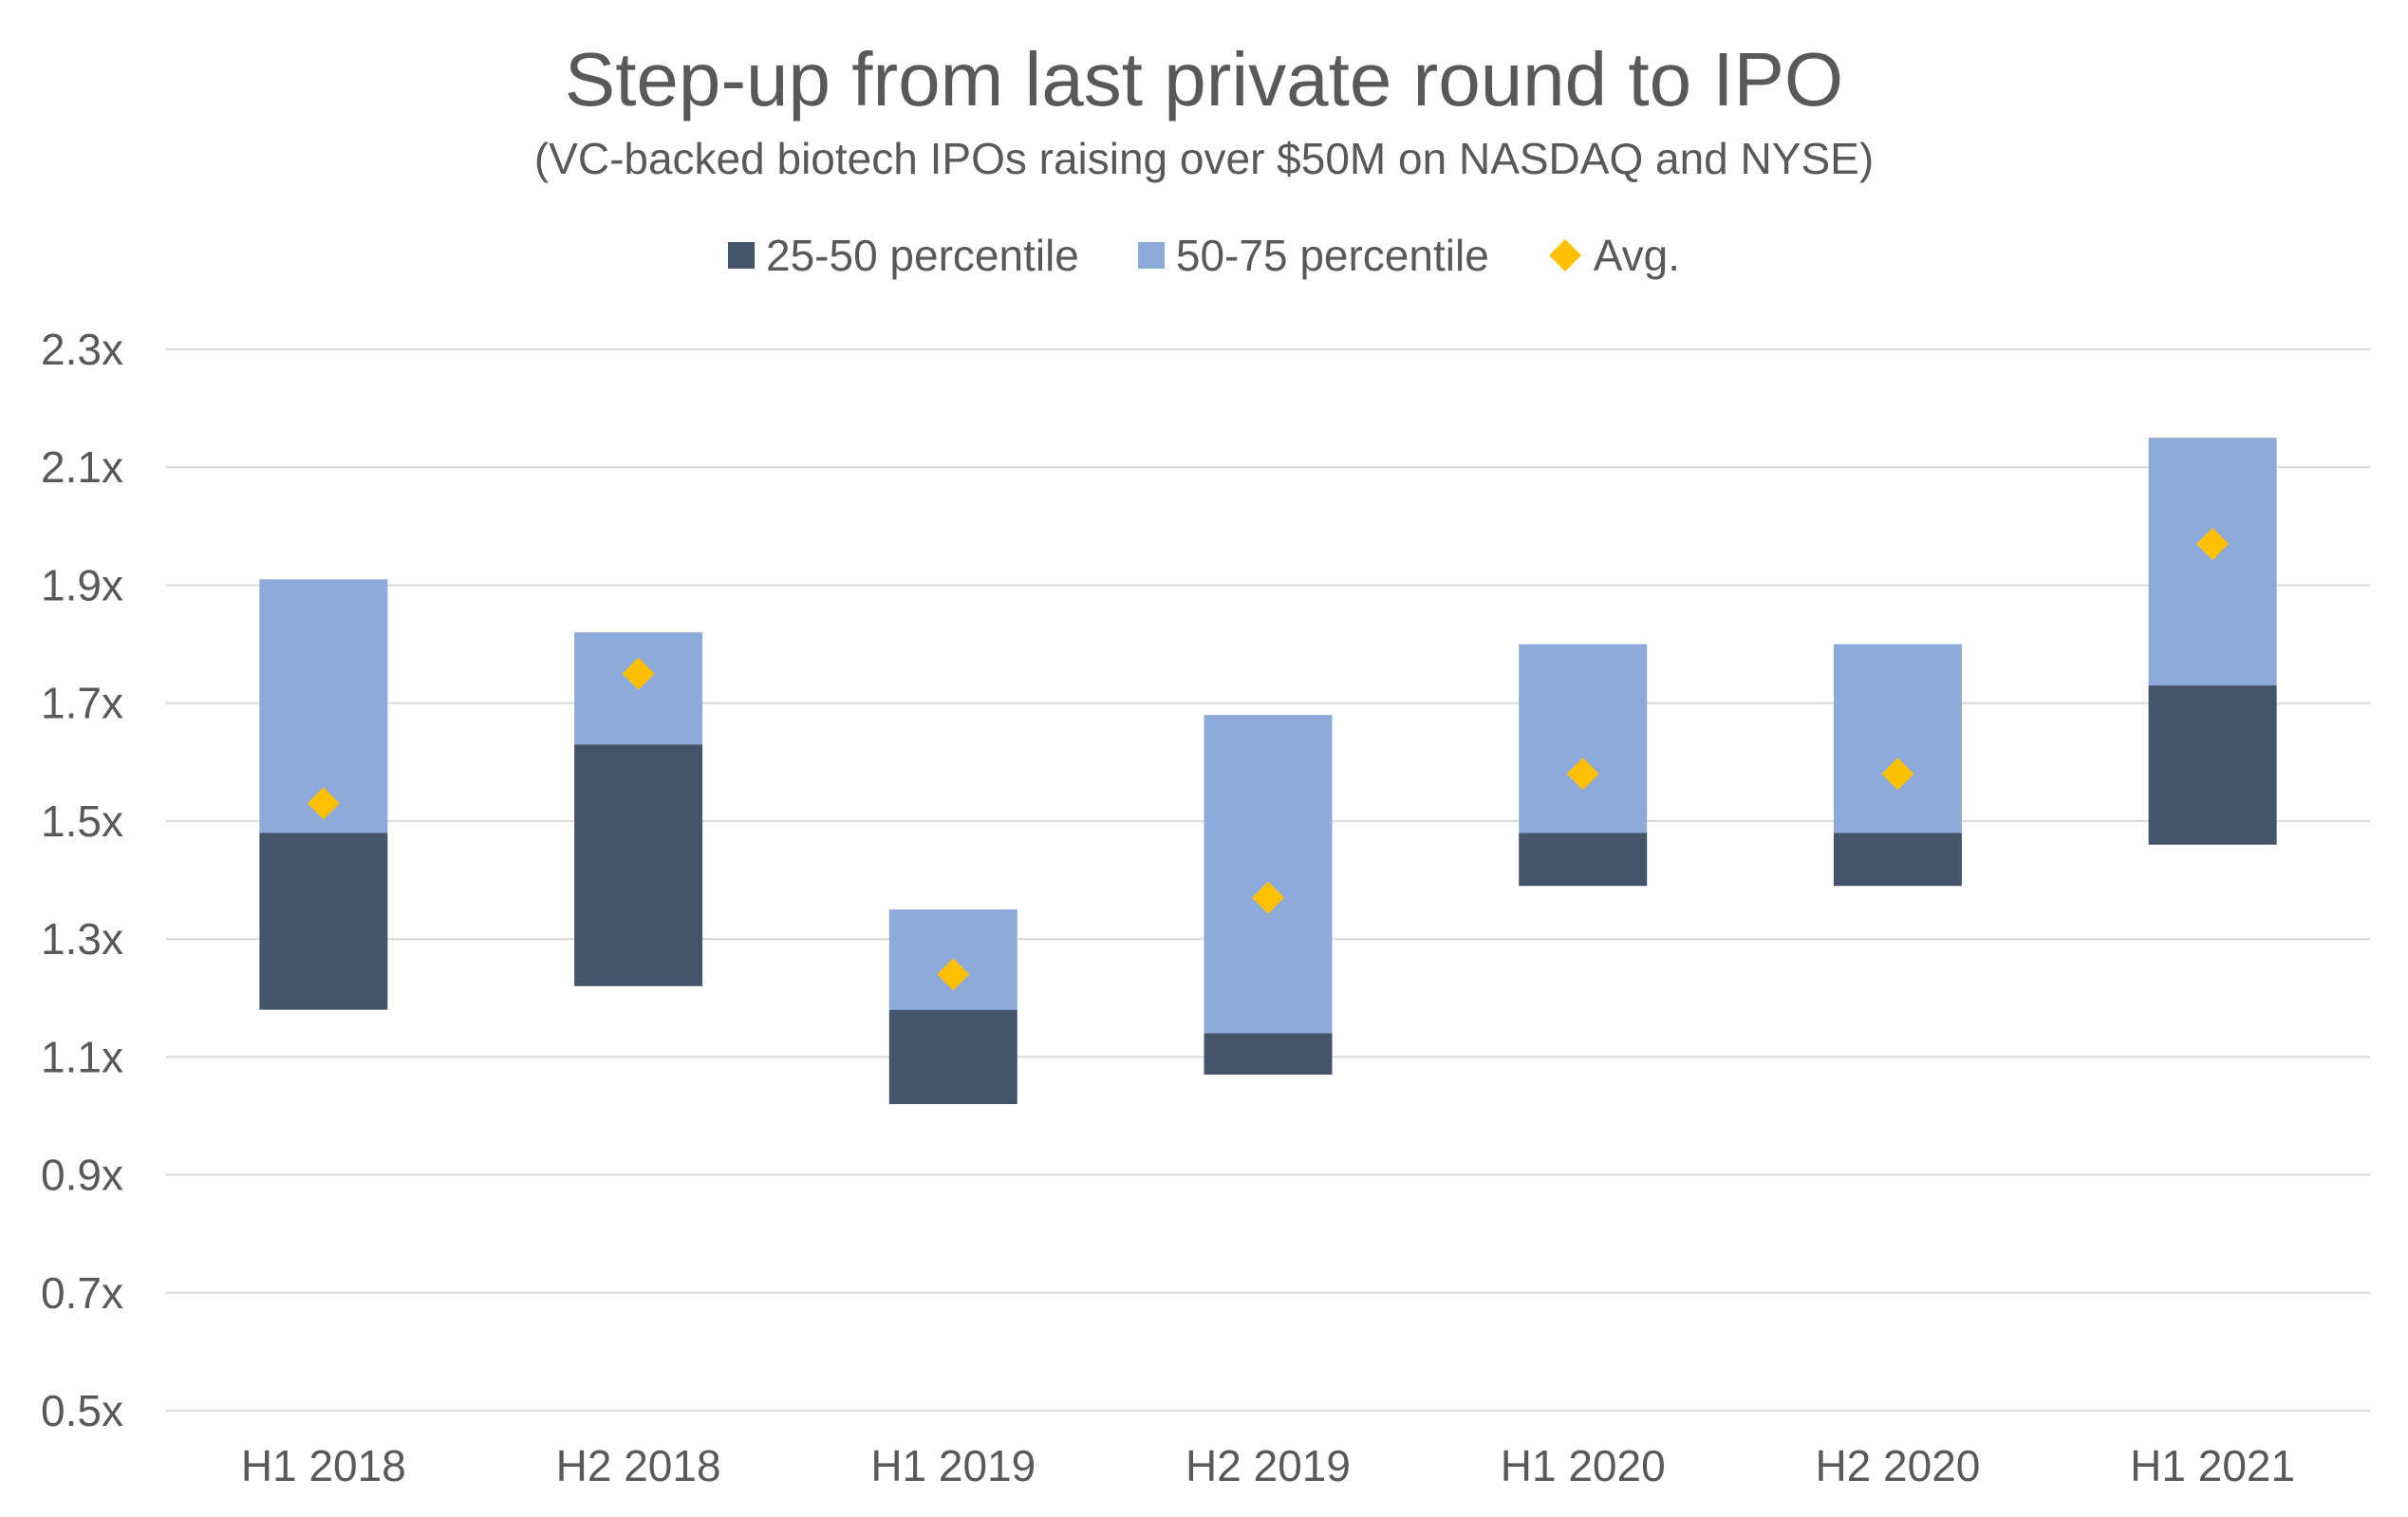 The height and width of the screenshot is (1517, 2408). Describe the element at coordinates (82, 939) in the screenshot. I see `y-tick-label: 1.3x` at that location.